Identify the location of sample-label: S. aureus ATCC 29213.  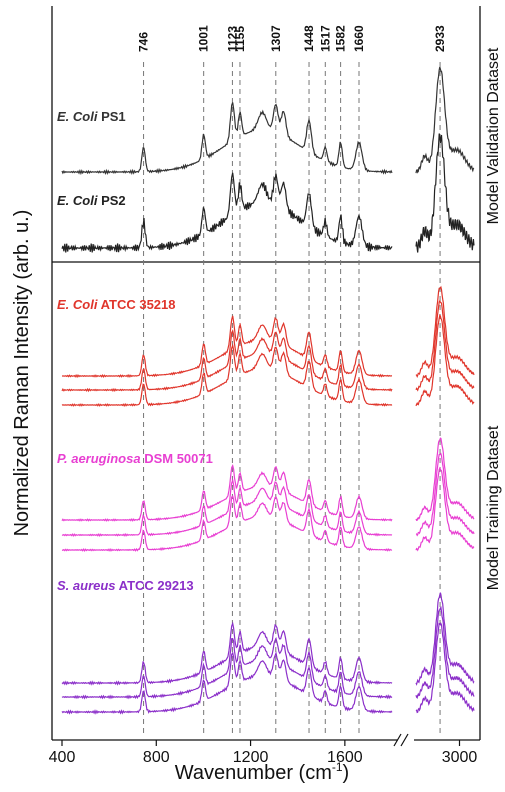
(125, 585).